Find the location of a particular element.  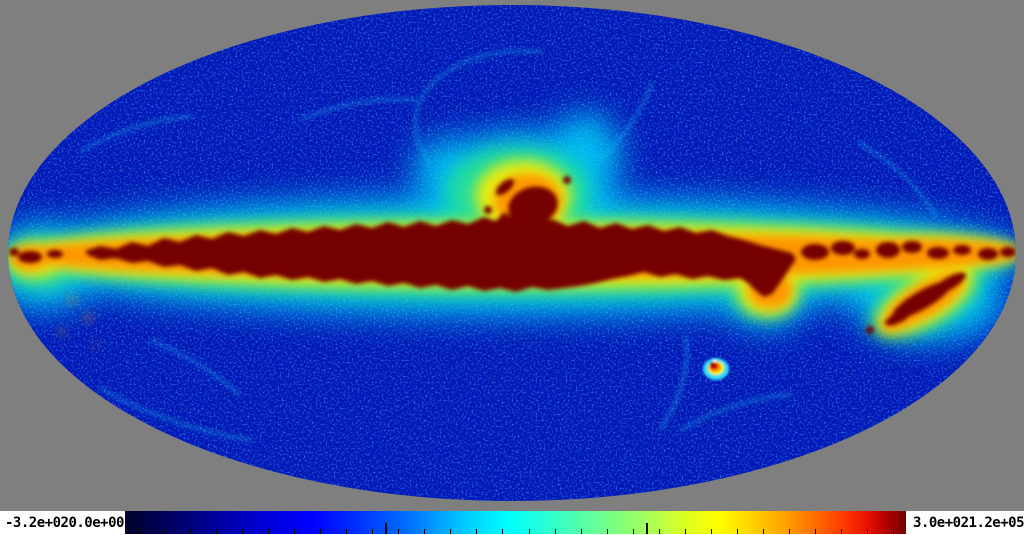

colorbar-right-labels: 3.0e+02 1.2e+05 is located at coordinates (965, 523).